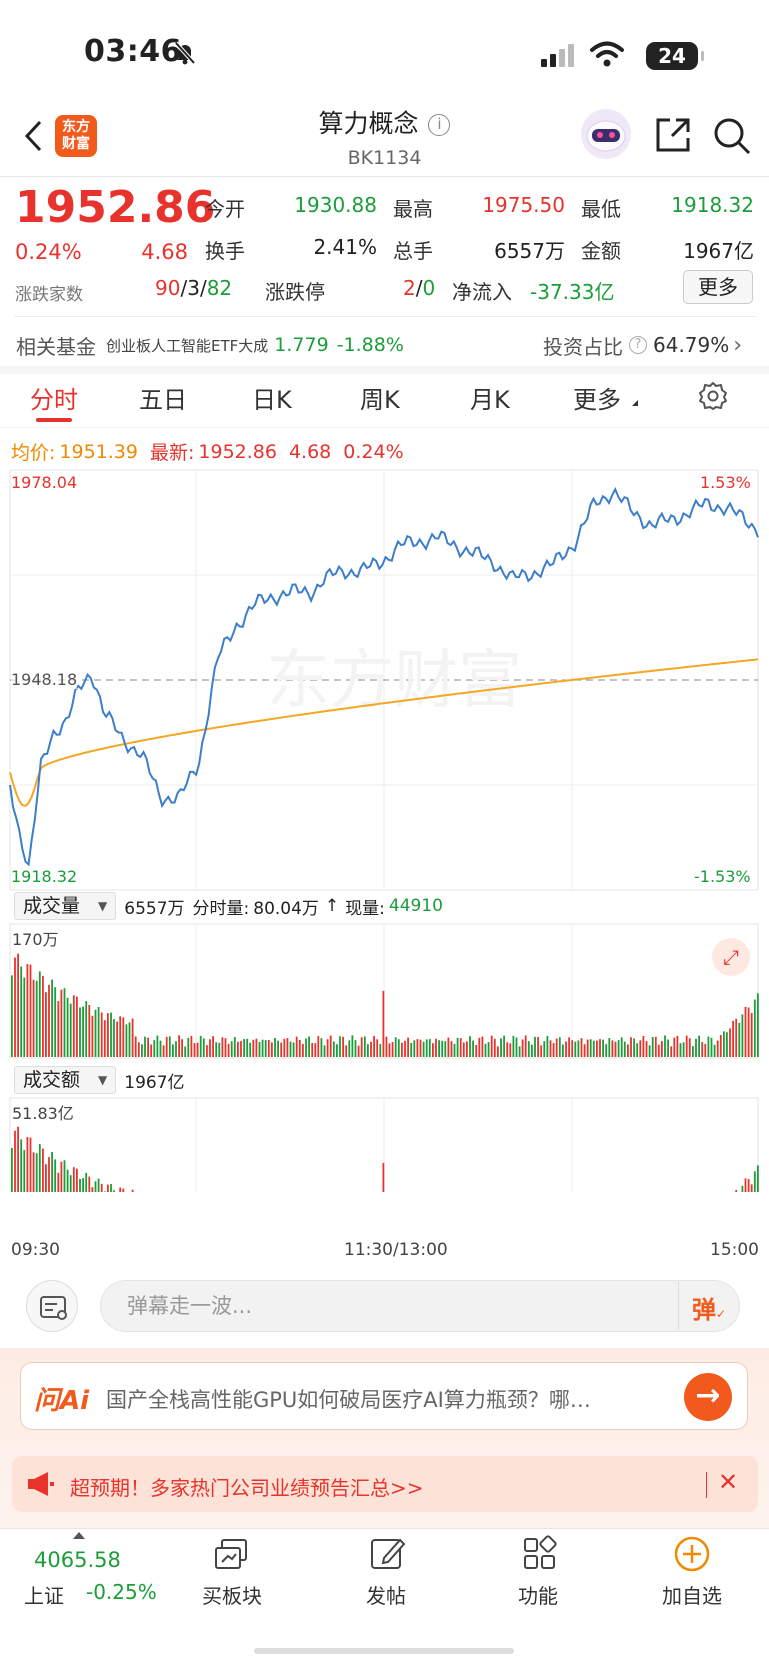 The image size is (769, 1670). What do you see at coordinates (738, 345) in the screenshot?
I see `chevron-right-icon: ›` at bounding box center [738, 345].